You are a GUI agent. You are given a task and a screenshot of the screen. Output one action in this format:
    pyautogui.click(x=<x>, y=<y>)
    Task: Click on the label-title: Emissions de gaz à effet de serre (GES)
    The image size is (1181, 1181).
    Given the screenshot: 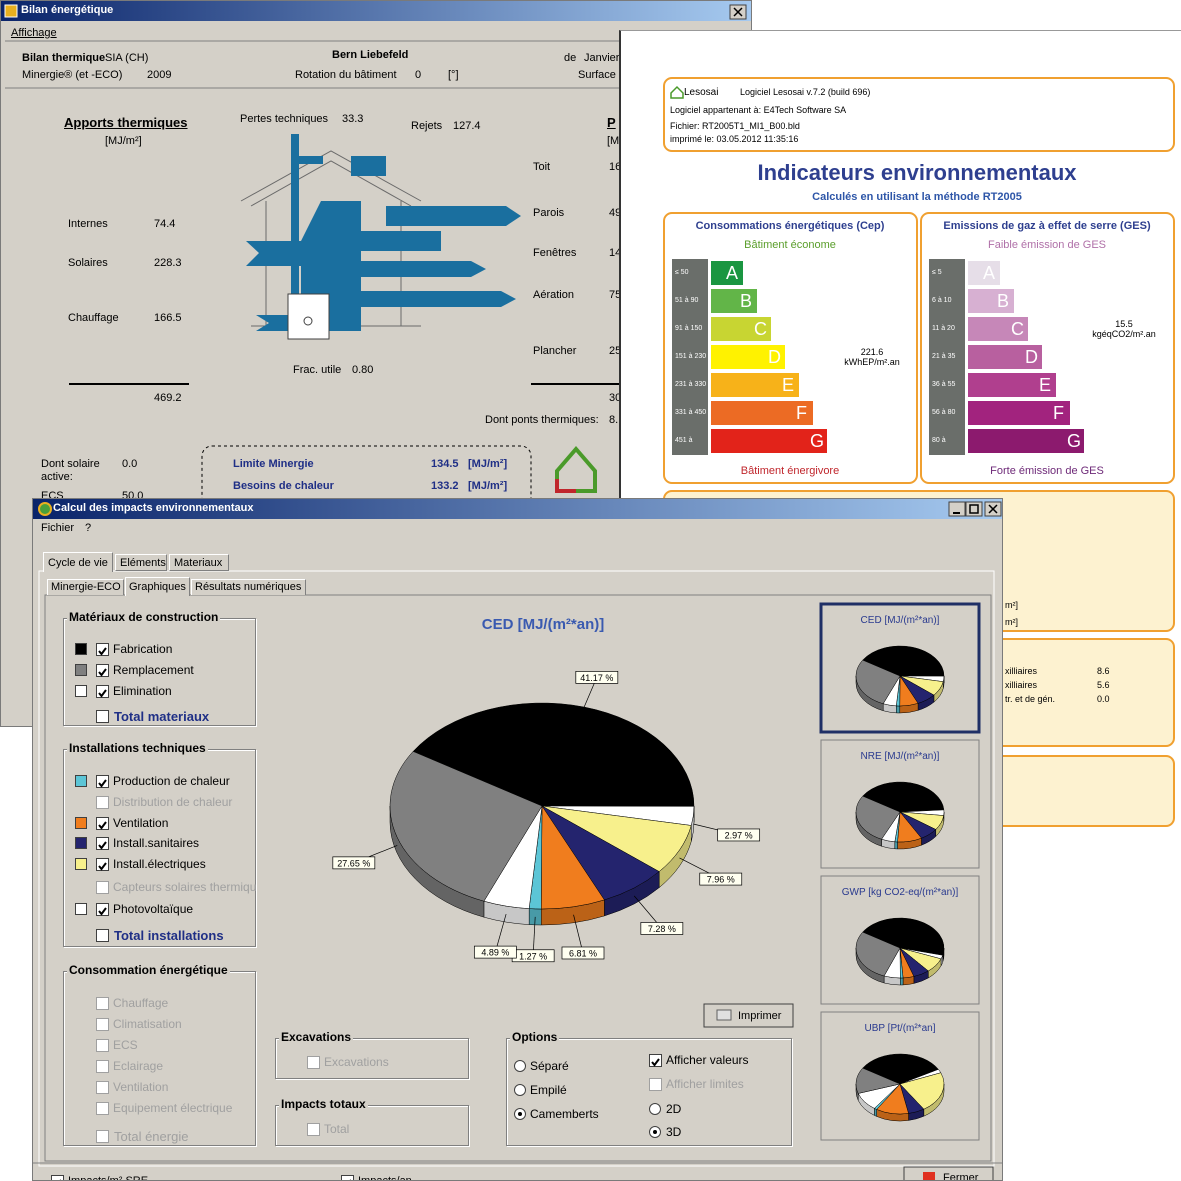 What is the action you would take?
    pyautogui.click(x=1047, y=226)
    